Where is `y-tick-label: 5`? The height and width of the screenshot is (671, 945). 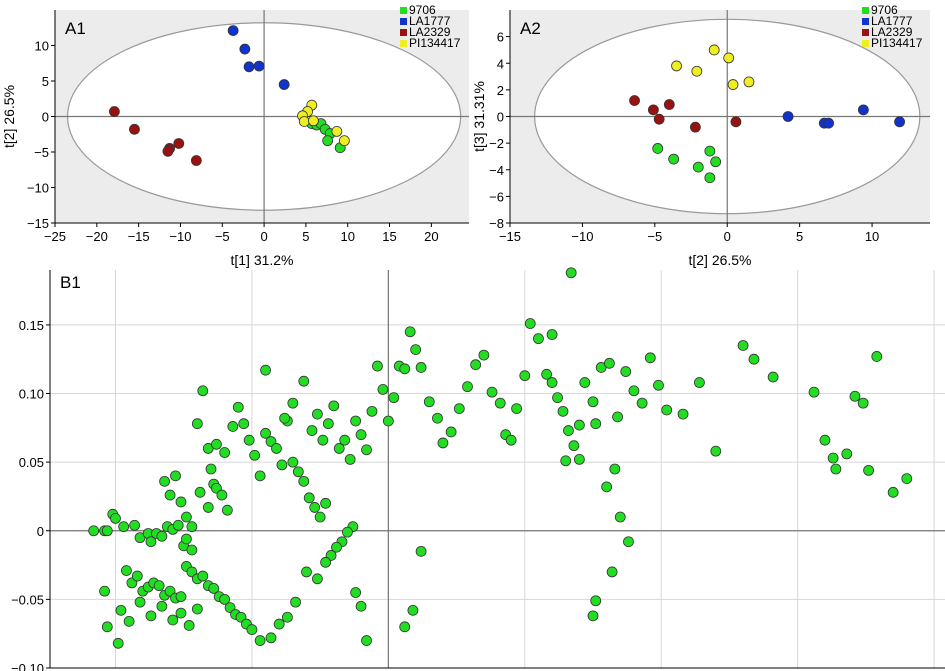 y-tick-label: 5 is located at coordinates (45, 81).